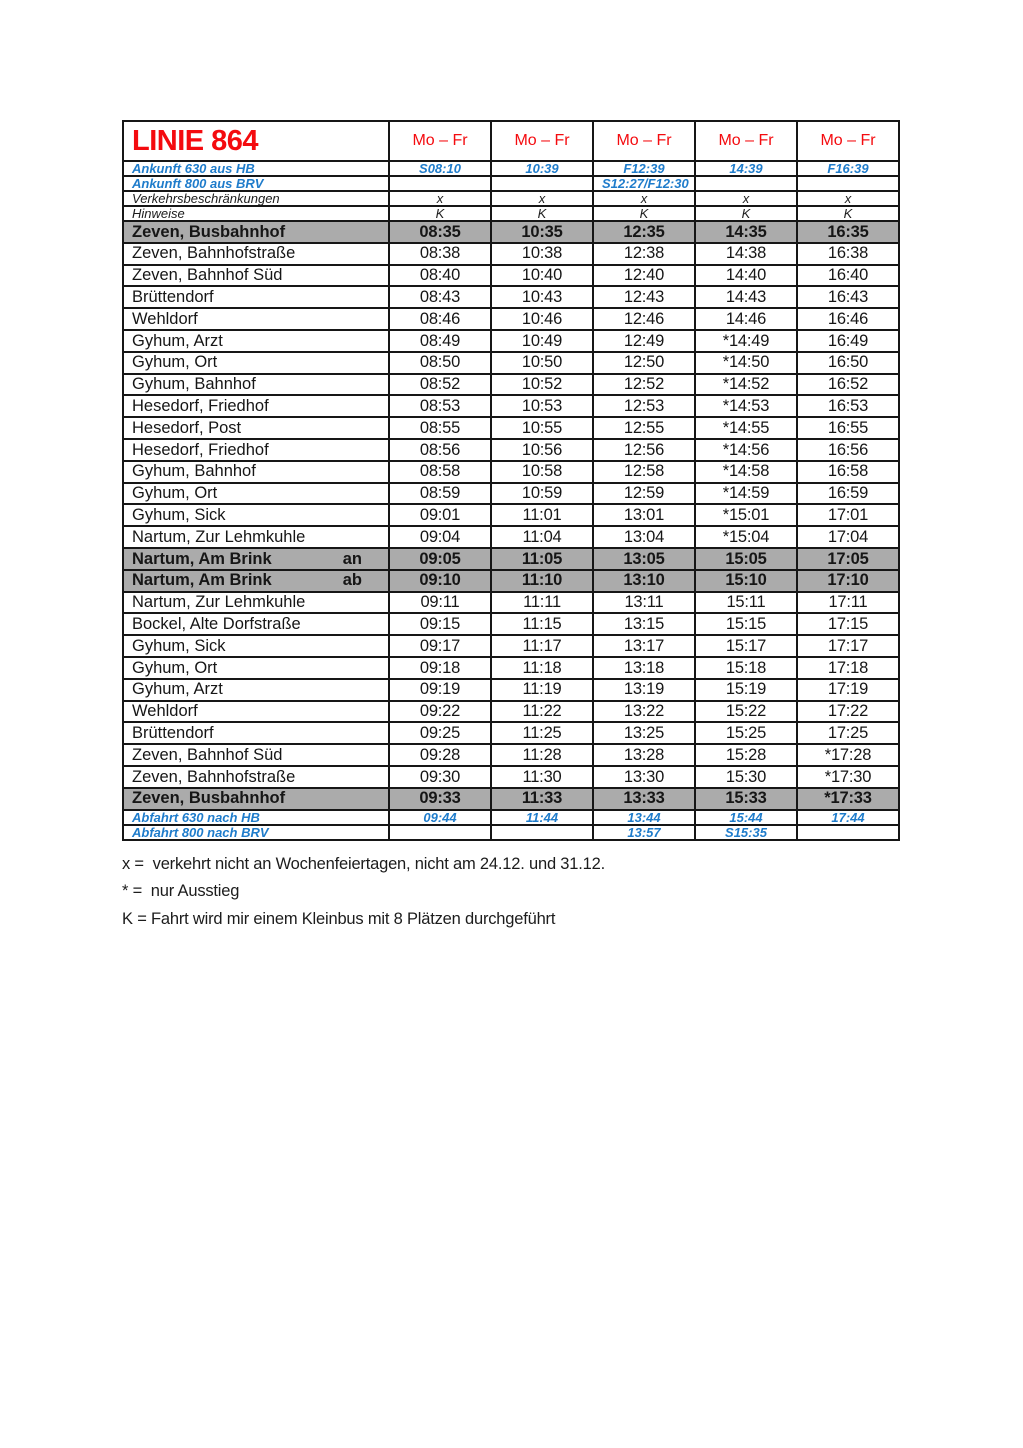 The width and height of the screenshot is (1023, 1448). I want to click on time-cell: 10:52, so click(542, 384).